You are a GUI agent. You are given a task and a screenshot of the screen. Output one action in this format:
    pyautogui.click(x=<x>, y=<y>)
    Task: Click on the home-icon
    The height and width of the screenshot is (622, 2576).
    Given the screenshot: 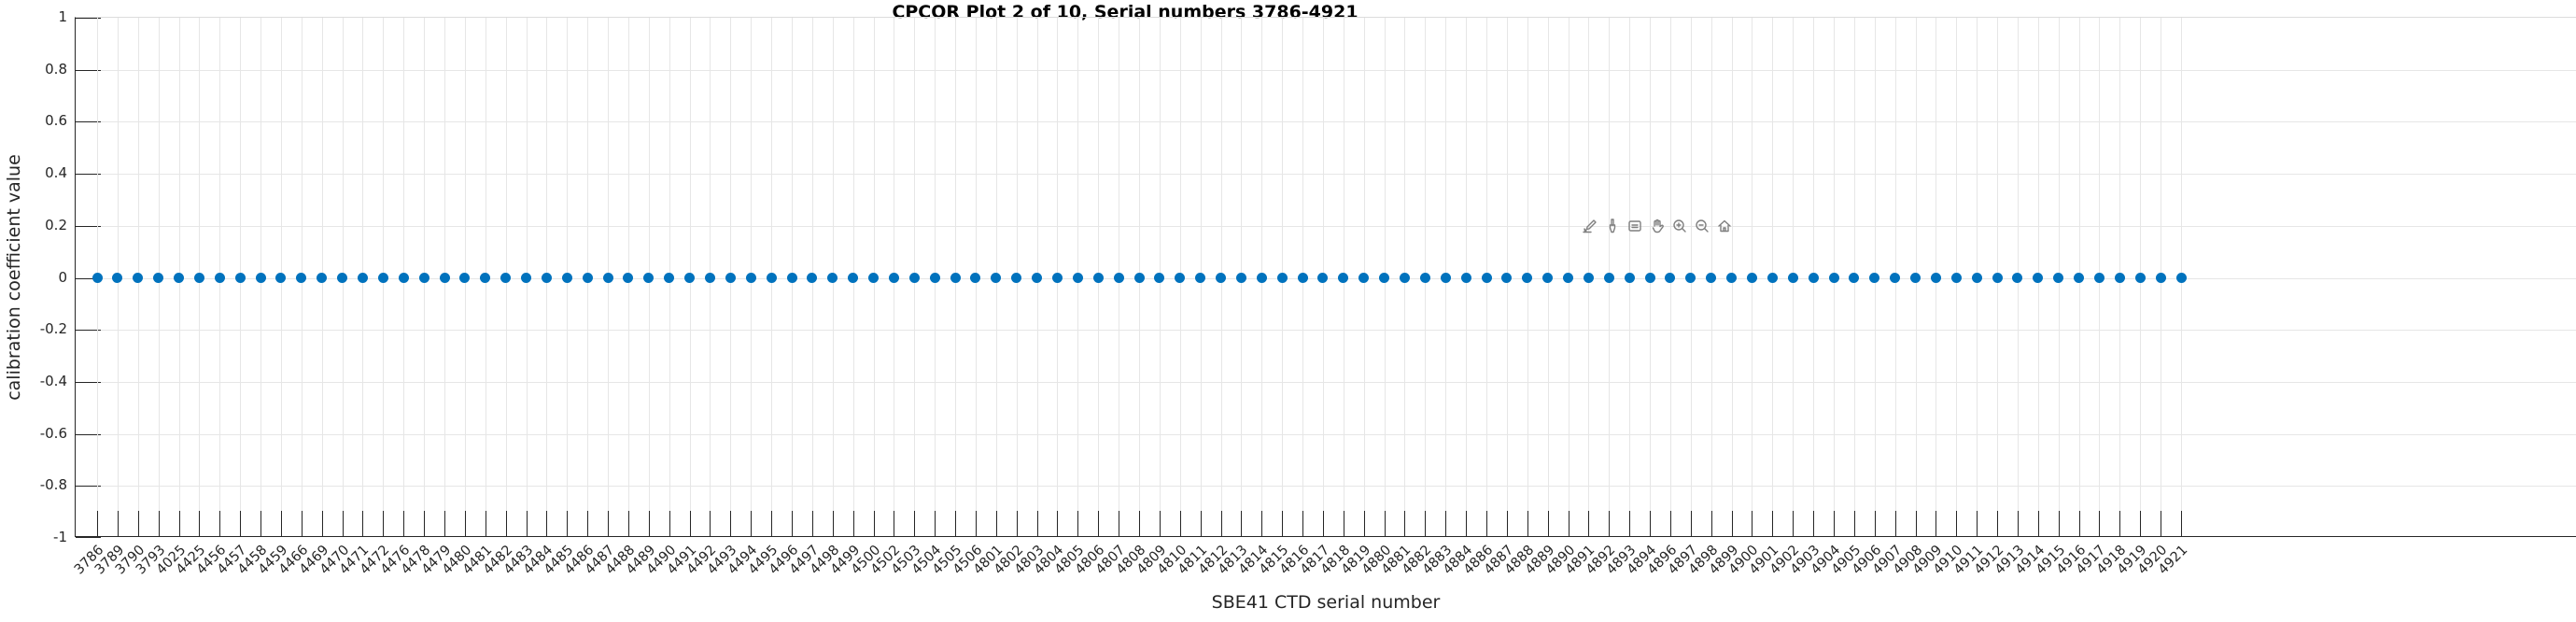 What is the action you would take?
    pyautogui.click(x=1724, y=226)
    